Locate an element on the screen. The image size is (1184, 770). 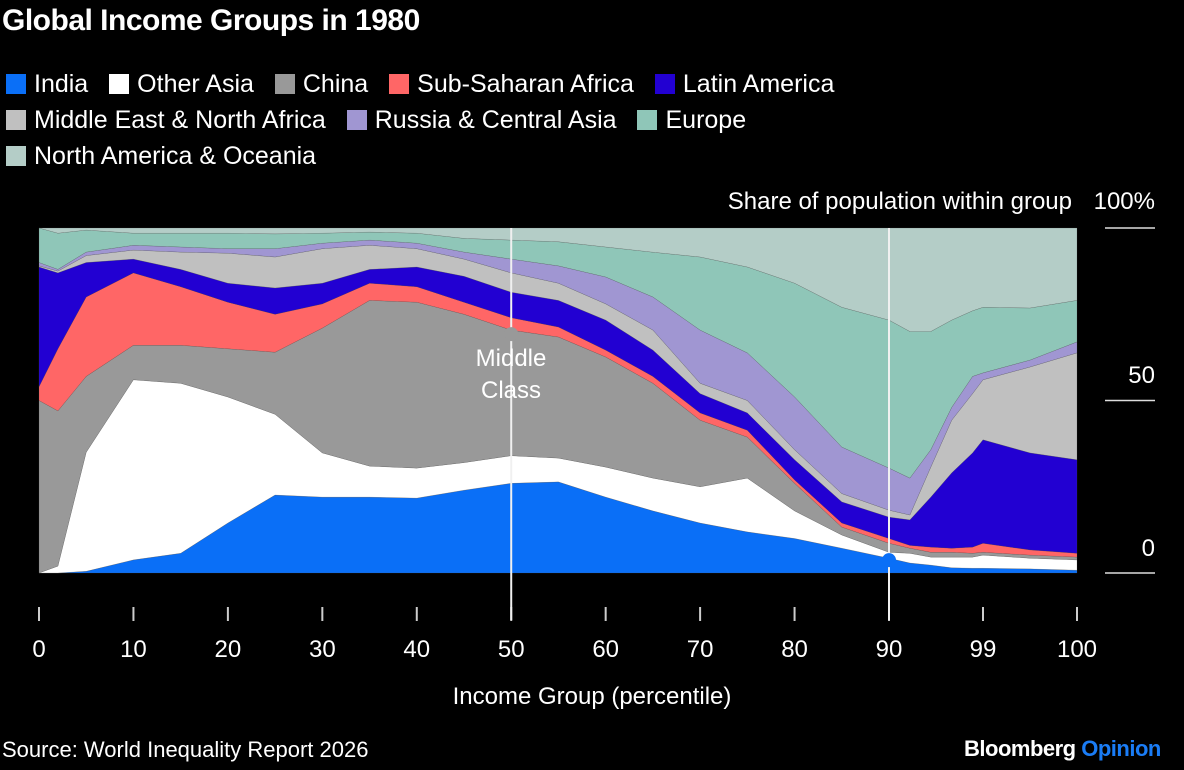
legend-item-russia: Russia & Central Asia is located at coordinates (481, 120).